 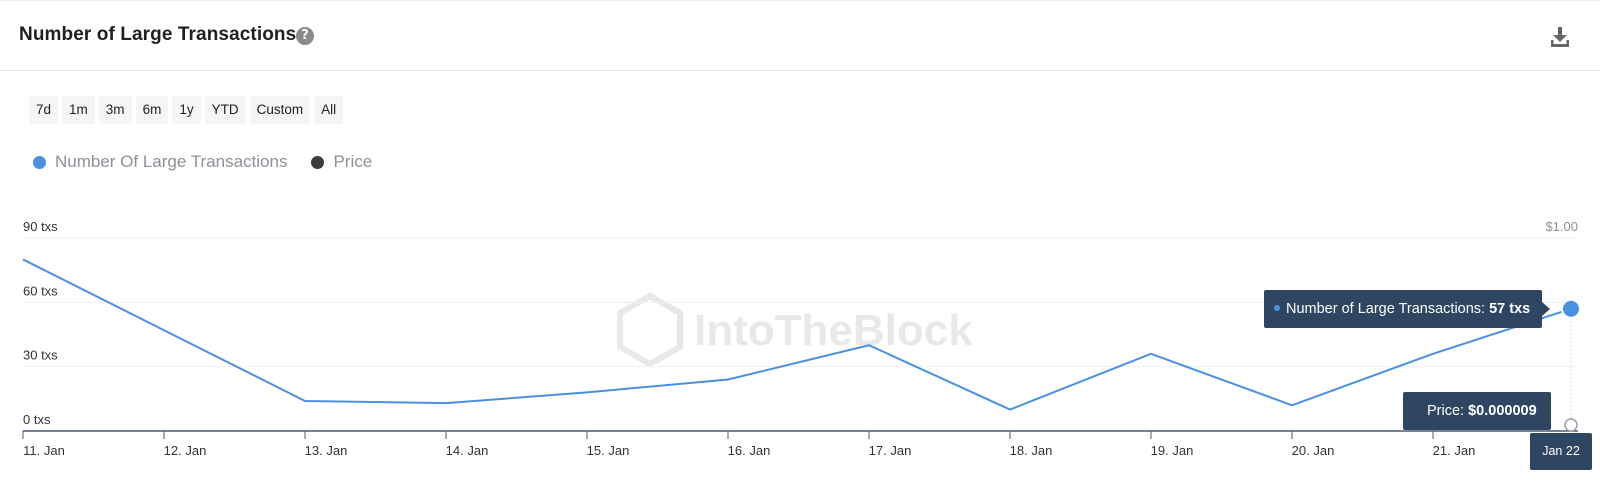 What do you see at coordinates (1448, 411) in the screenshot?
I see `tooltip-label: Price:` at bounding box center [1448, 411].